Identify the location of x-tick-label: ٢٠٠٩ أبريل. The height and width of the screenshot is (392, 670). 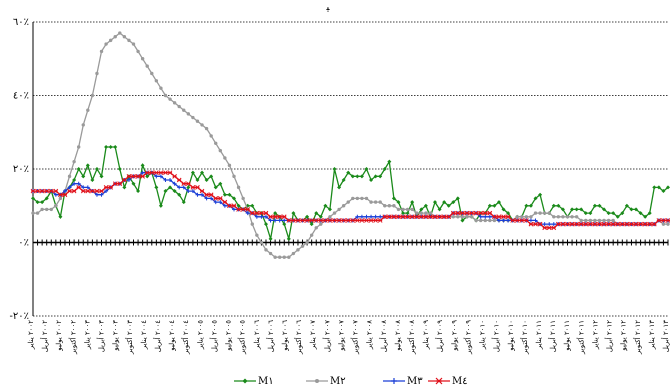
(439, 336).